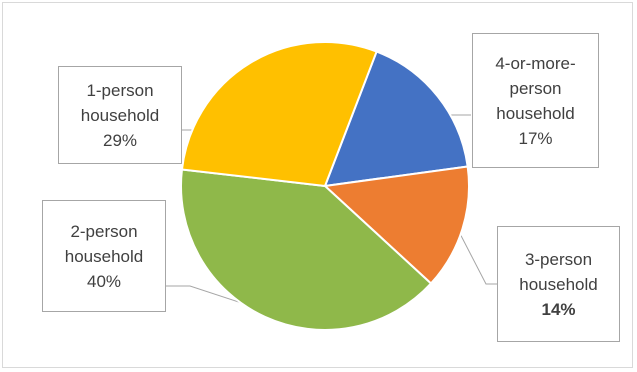  What do you see at coordinates (120, 140) in the screenshot?
I see `label-percent: 29%` at bounding box center [120, 140].